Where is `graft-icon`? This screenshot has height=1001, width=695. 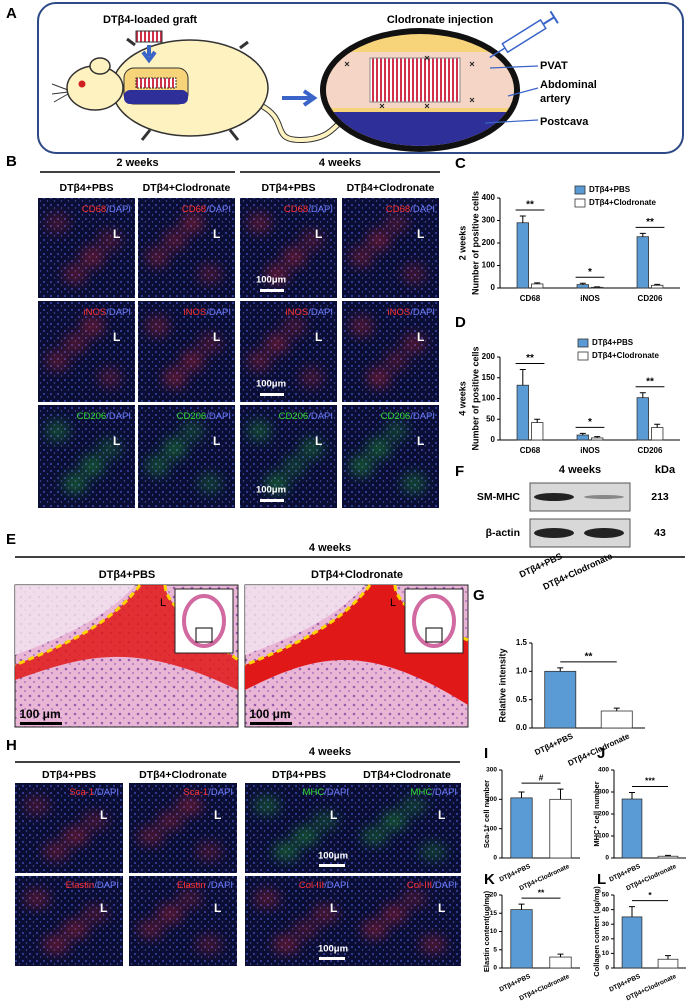 graft-icon is located at coordinates (149, 36).